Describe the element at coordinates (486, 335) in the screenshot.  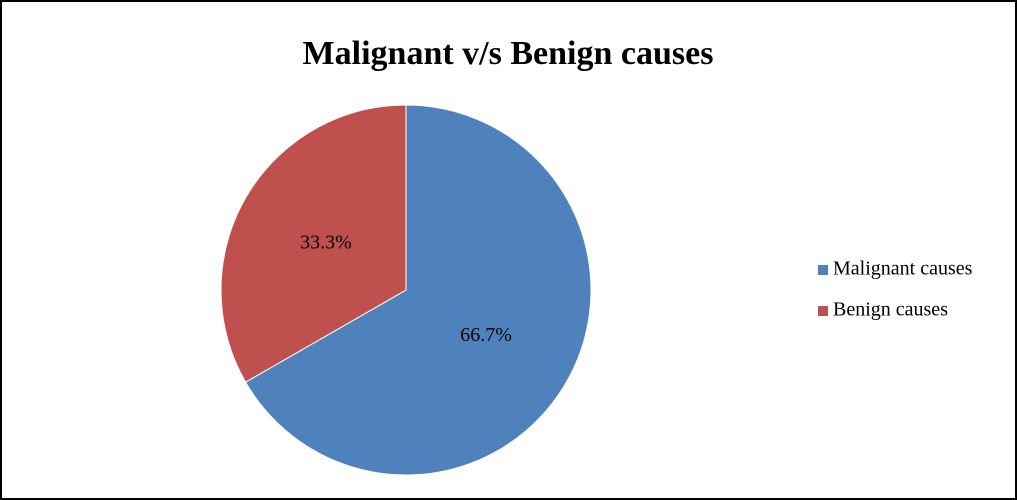
I see `data-label: 66.7%` at that location.